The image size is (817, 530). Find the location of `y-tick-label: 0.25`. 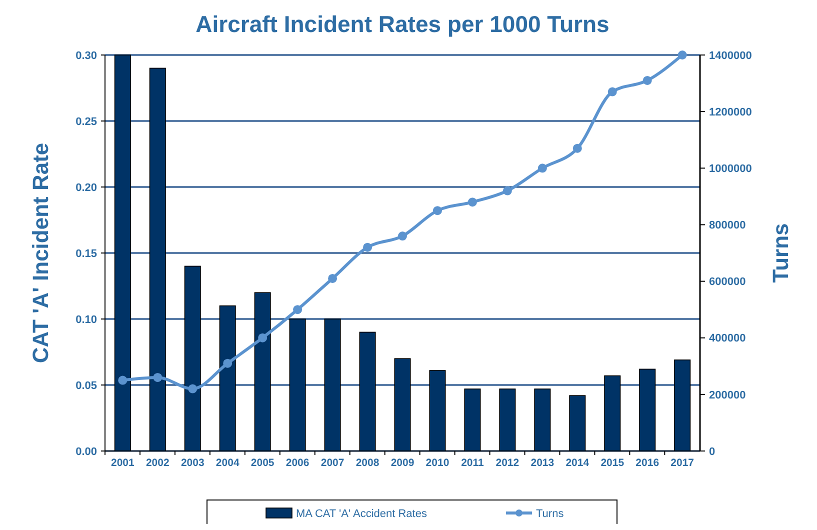

y-tick-label: 0.25 is located at coordinates (86, 122).